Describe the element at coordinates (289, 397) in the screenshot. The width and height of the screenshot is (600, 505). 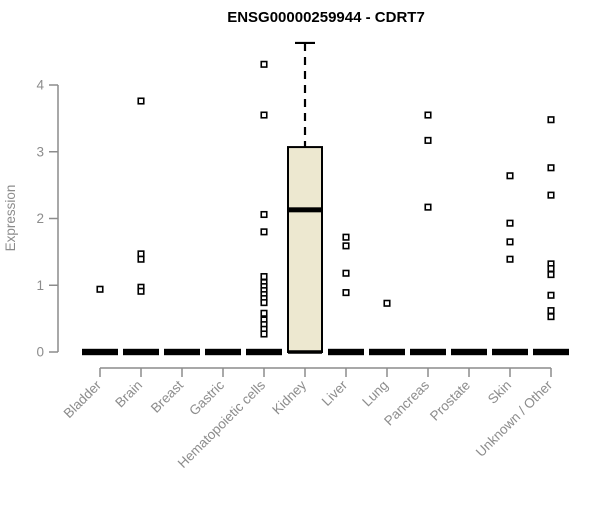
I see `x-category-label: Kidney` at that location.